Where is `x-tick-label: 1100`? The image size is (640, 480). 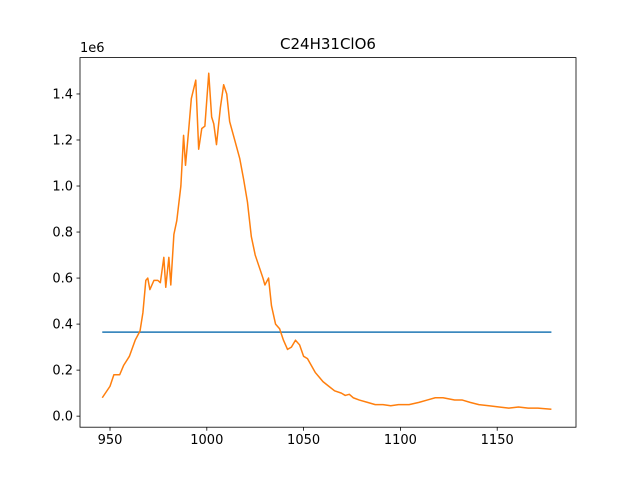 x-tick-label: 1100 is located at coordinates (400, 440).